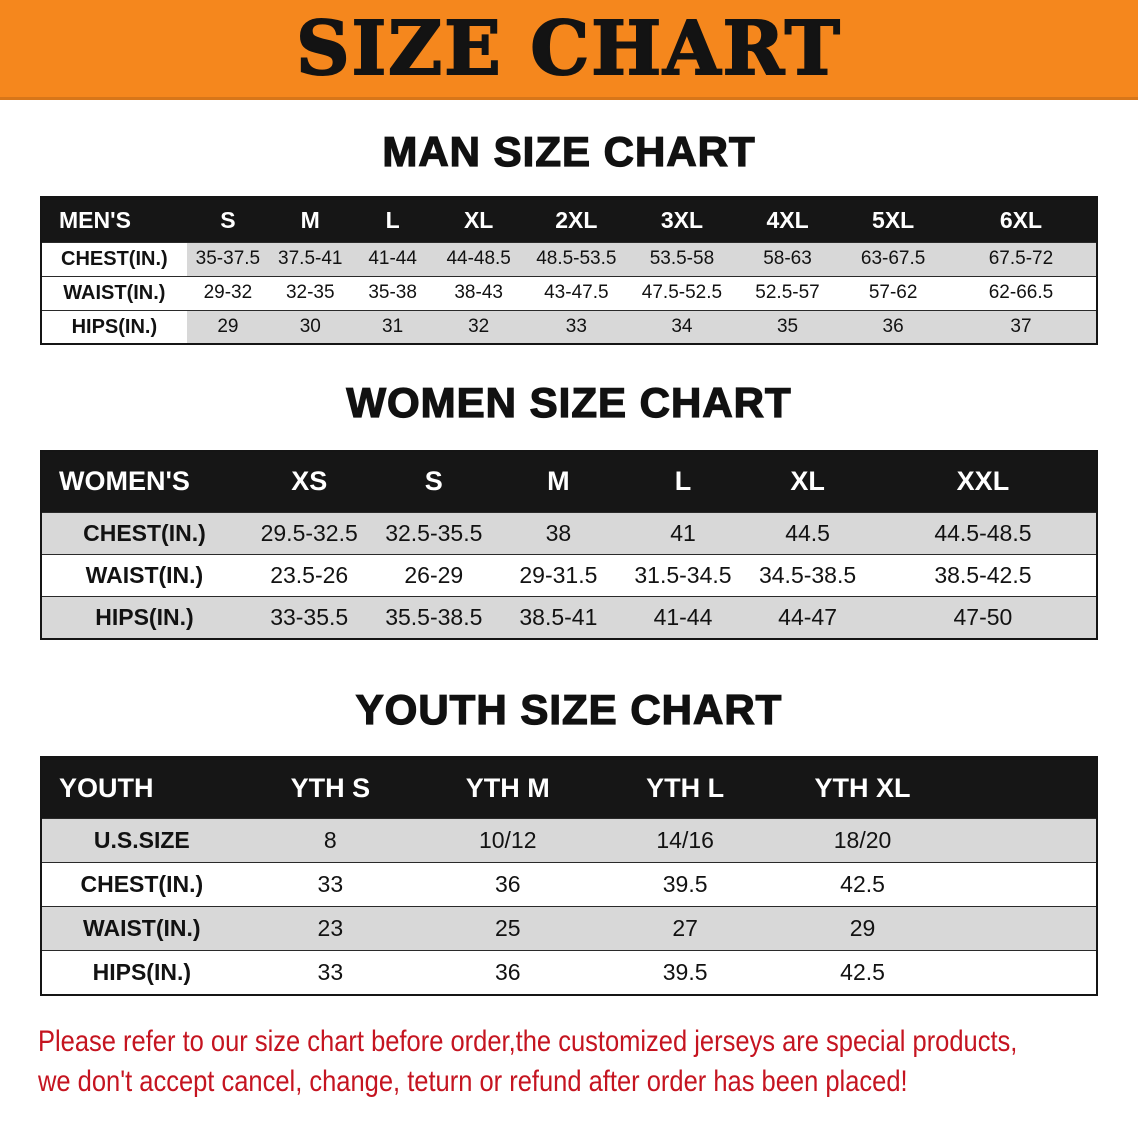  Describe the element at coordinates (330, 840) in the screenshot. I see `size-value-cell: 8` at that location.